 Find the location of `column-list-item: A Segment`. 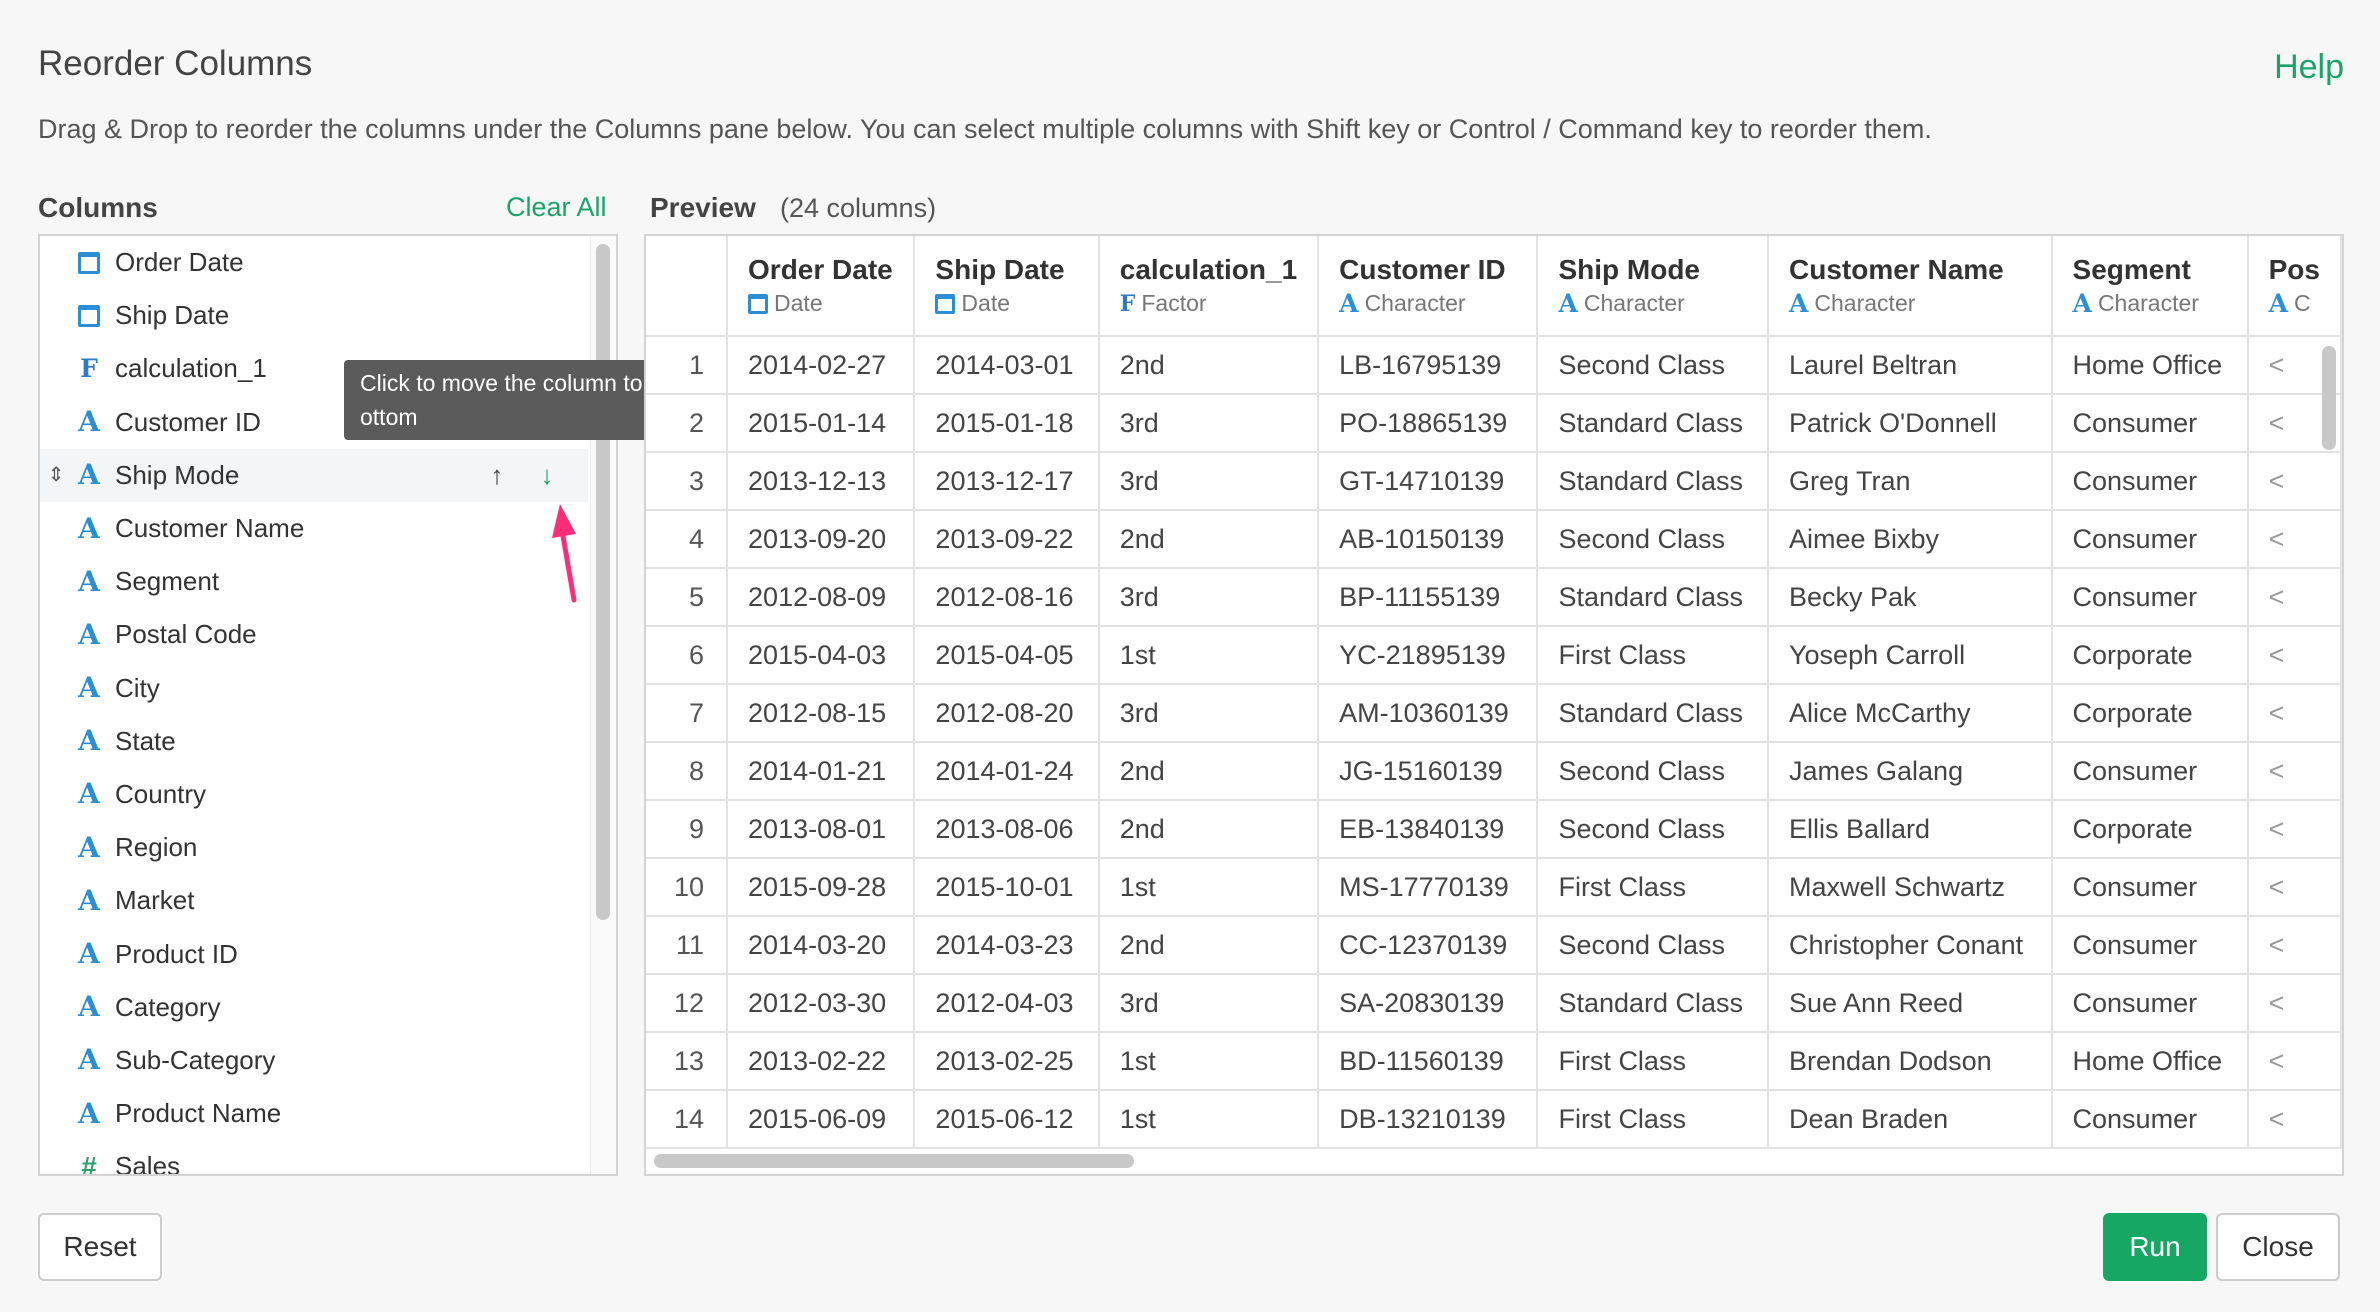

column-list-item: A Segment is located at coordinates (314, 581).